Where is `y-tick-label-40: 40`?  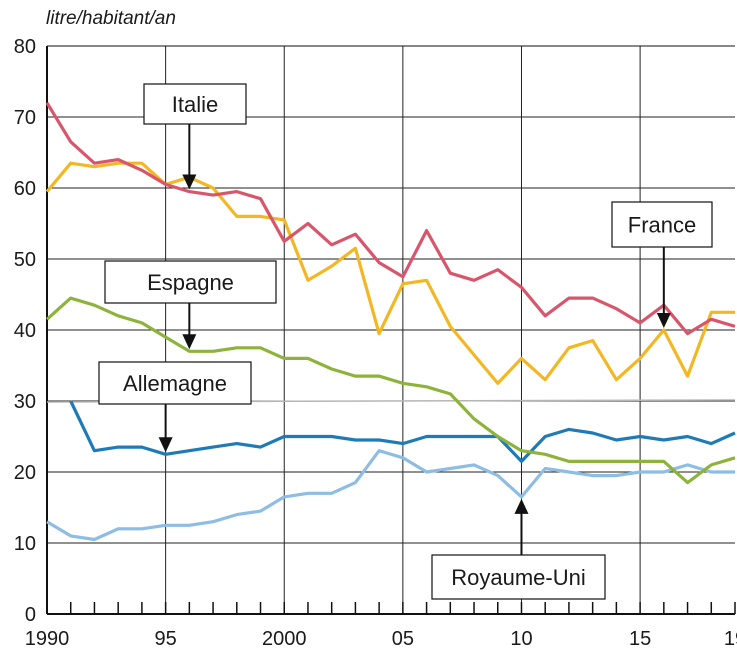 y-tick-label-40: 40 is located at coordinates (25, 331).